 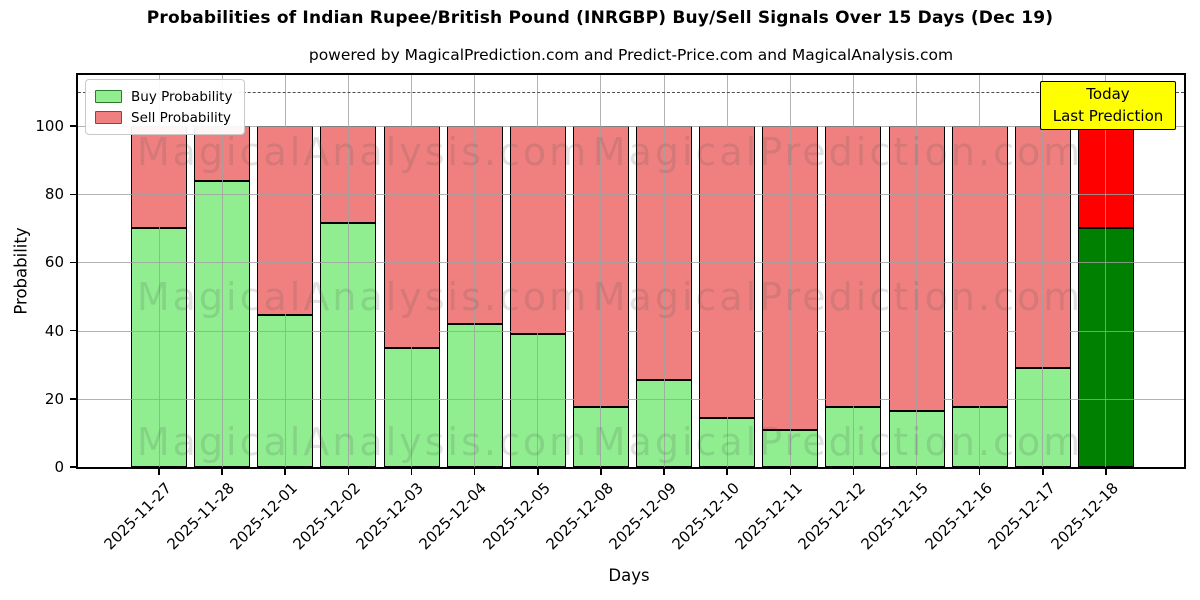 I want to click on reference-dashed-line, so click(x=631, y=93).